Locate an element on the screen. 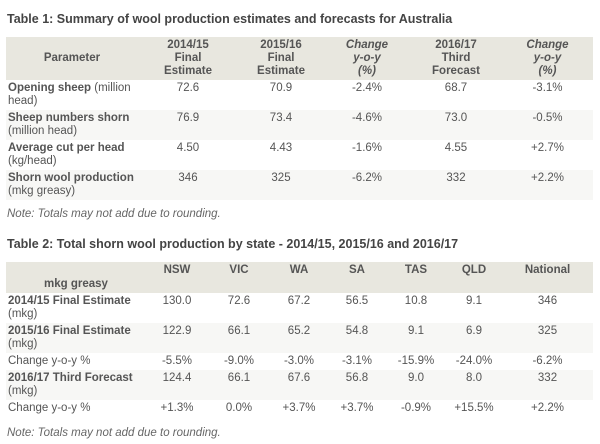  table-cell: 4.55 is located at coordinates (456, 148).